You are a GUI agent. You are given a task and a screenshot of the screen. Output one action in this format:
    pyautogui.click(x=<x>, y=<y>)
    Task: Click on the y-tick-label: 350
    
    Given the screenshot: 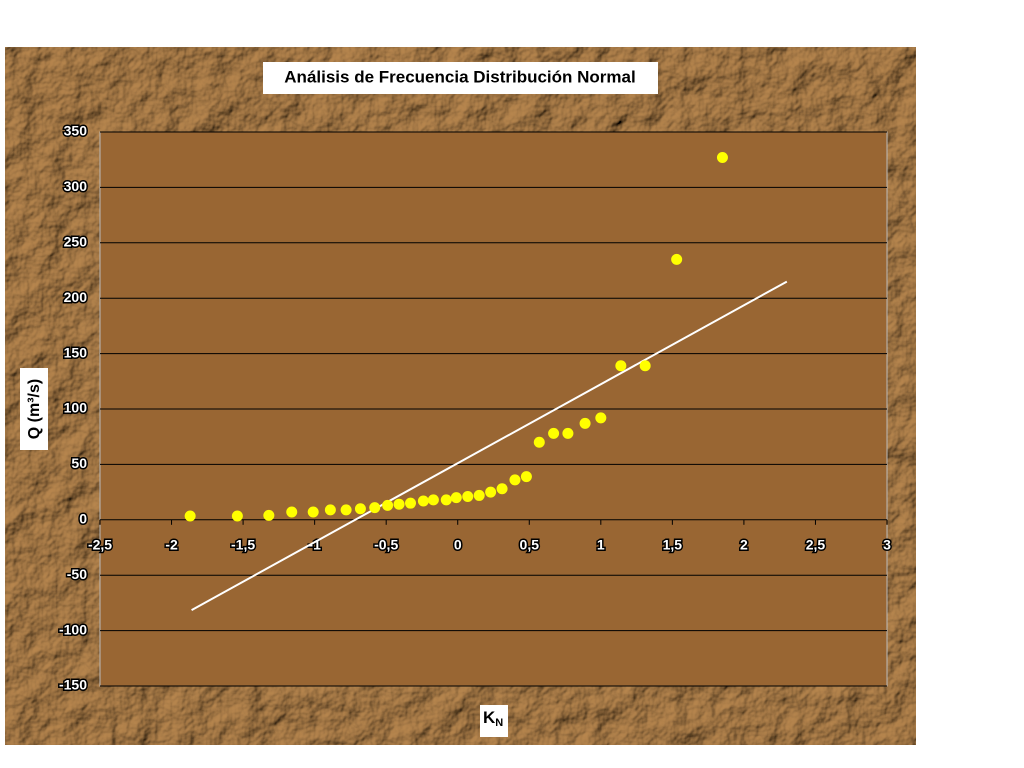 What is the action you would take?
    pyautogui.click(x=76, y=131)
    